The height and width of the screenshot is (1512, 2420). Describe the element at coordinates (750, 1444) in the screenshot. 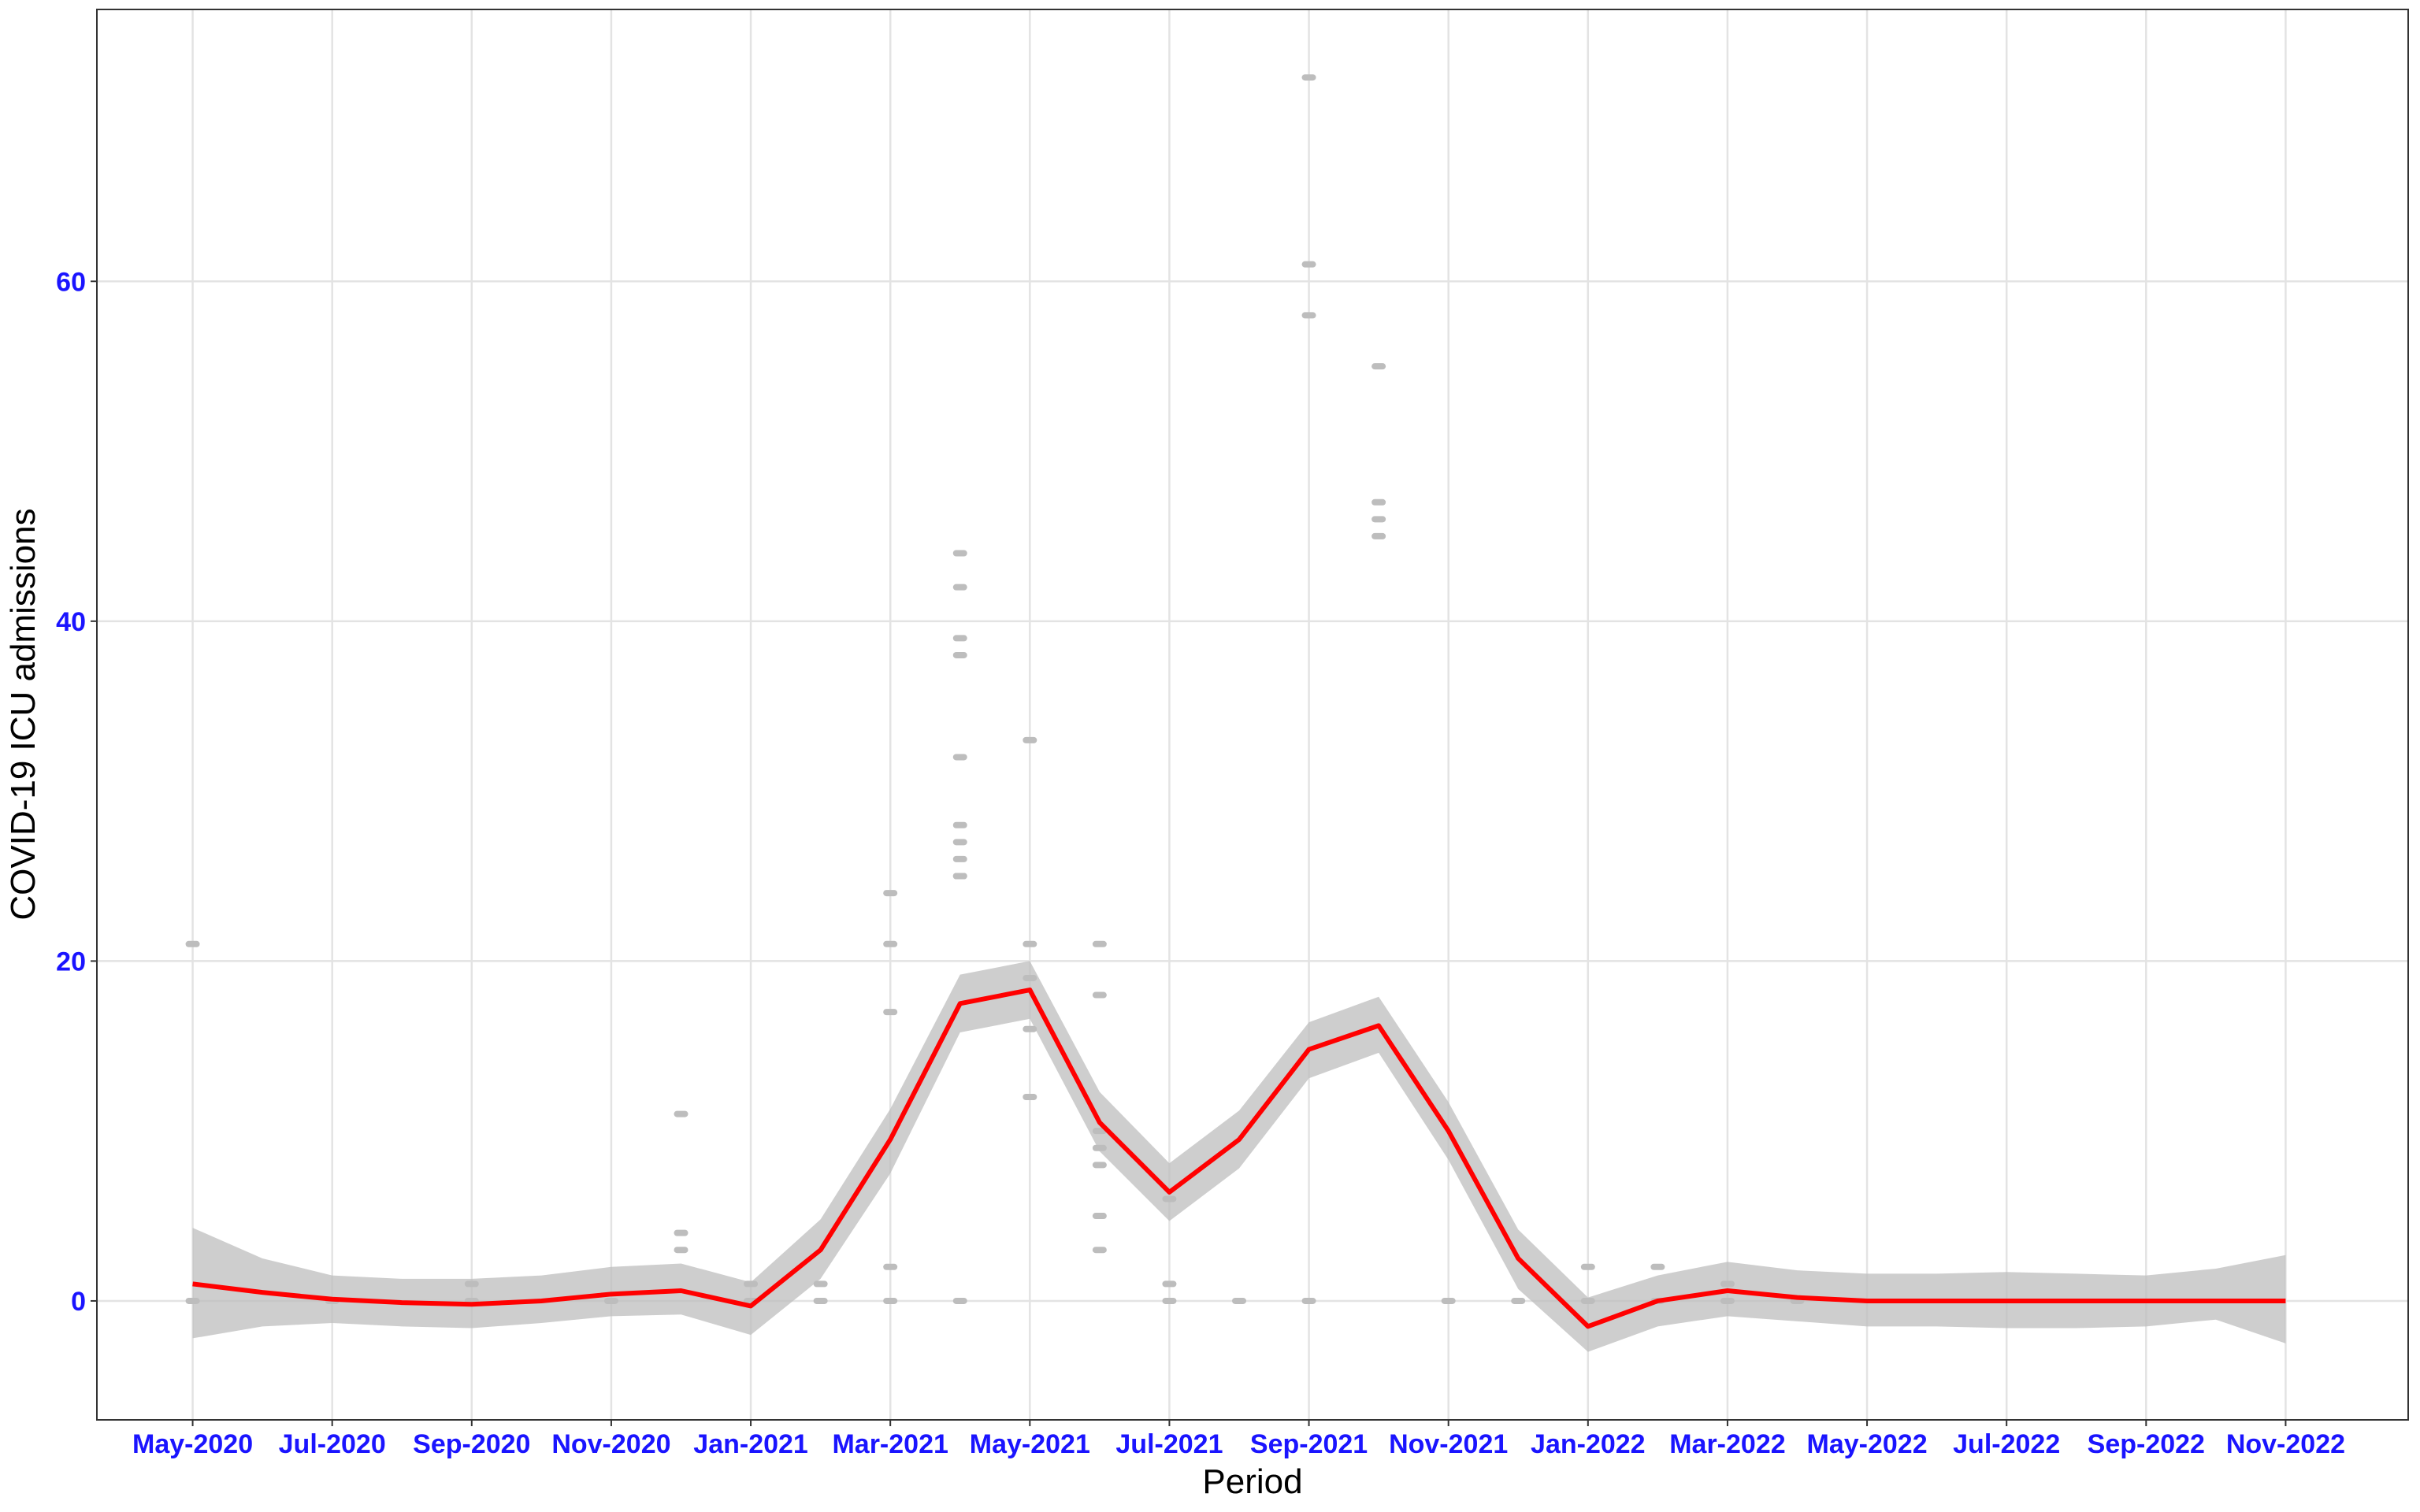

I see `x-tick-label: Jan-2021` at that location.